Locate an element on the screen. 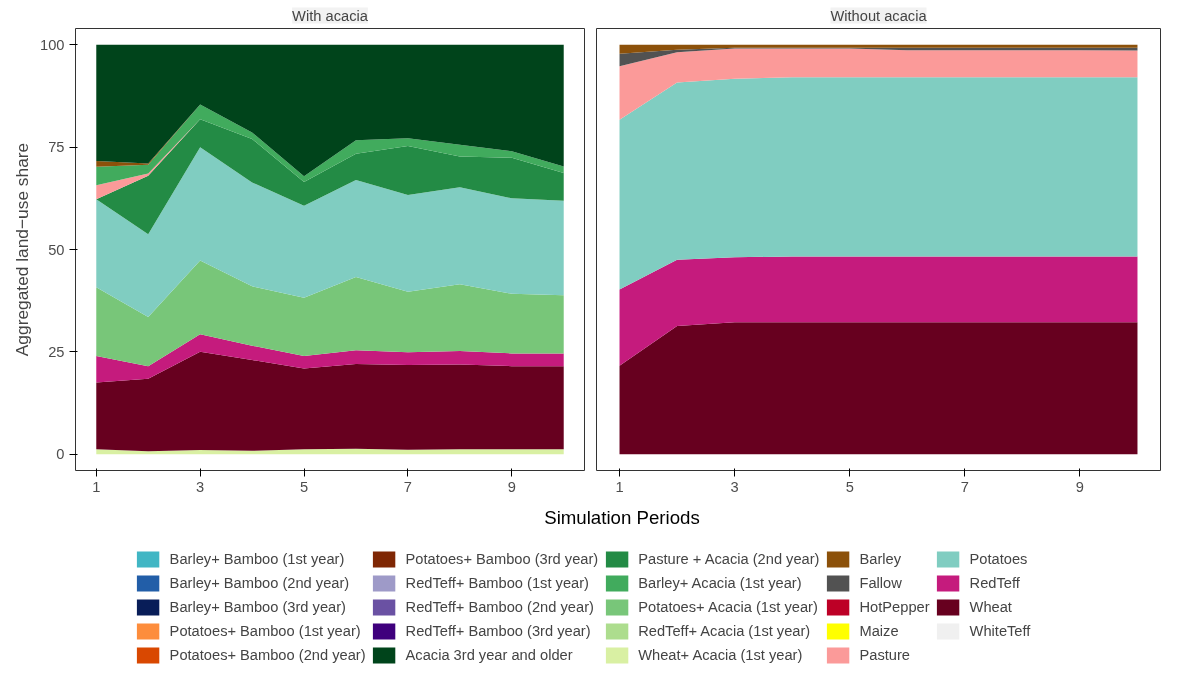 This screenshot has width=1177, height=689. legend-label: Wheat is located at coordinates (990, 607).